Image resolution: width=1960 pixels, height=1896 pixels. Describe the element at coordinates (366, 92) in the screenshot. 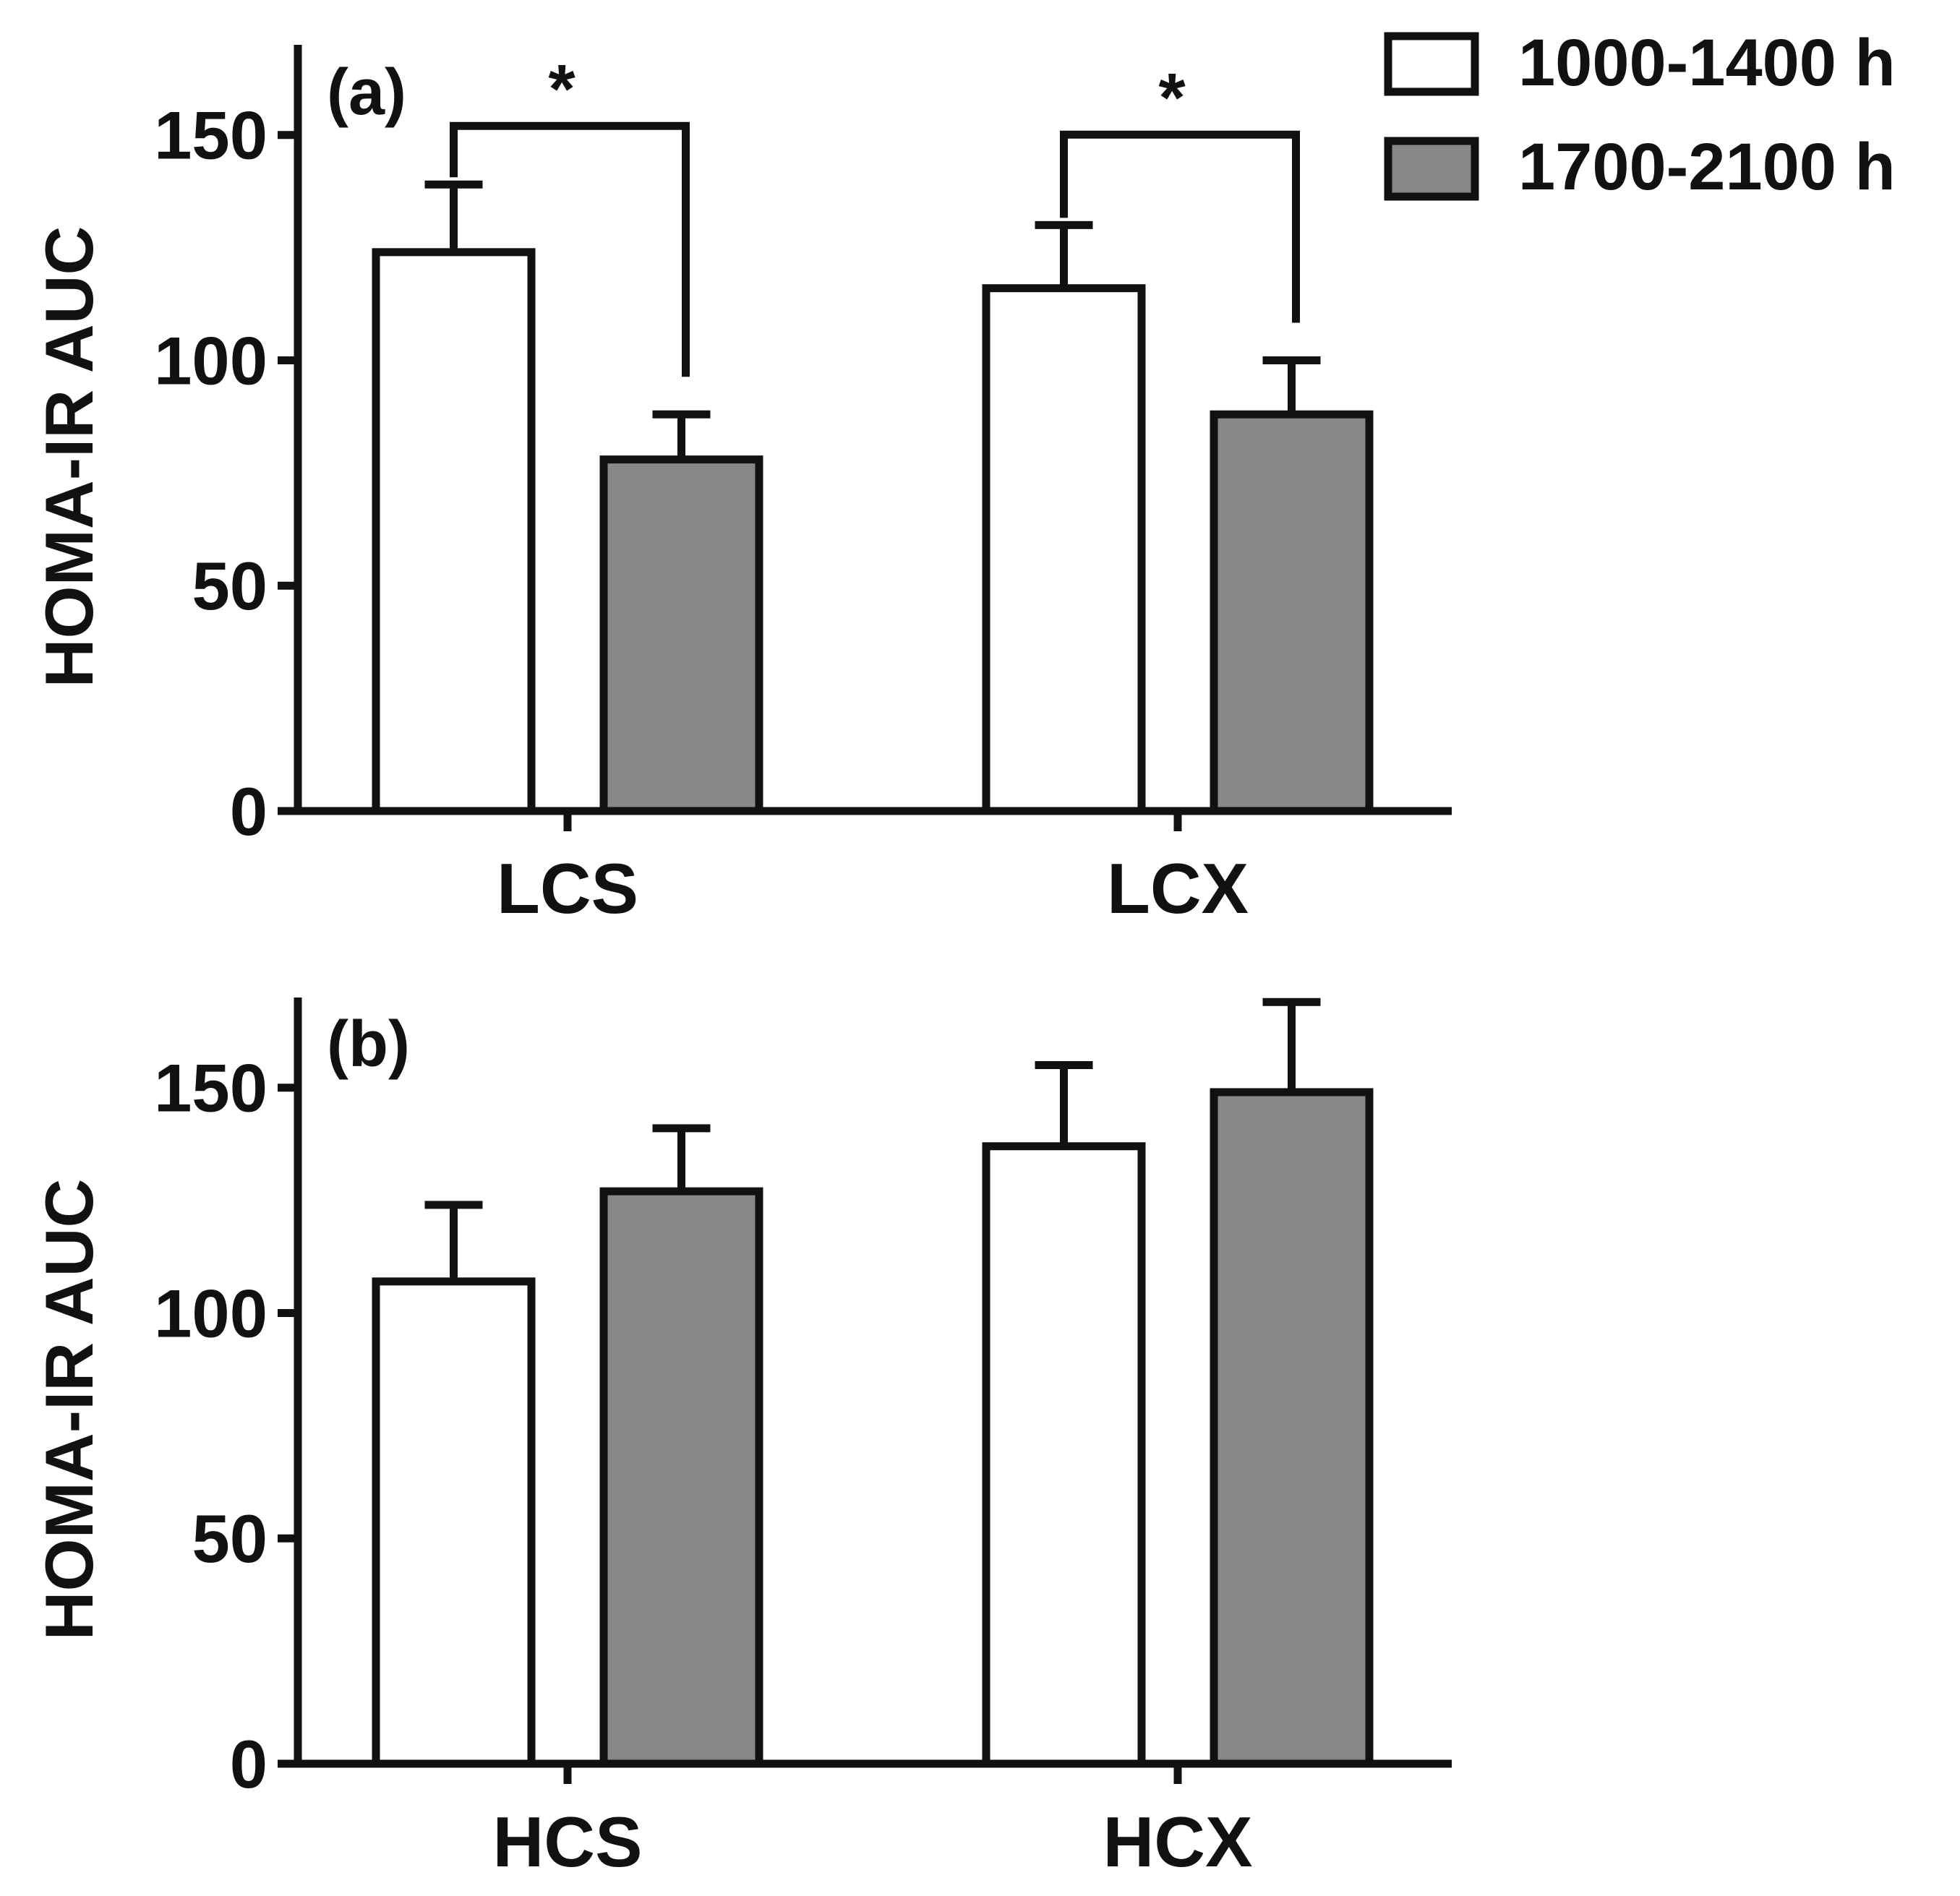

I see `panel-label: (a)` at that location.